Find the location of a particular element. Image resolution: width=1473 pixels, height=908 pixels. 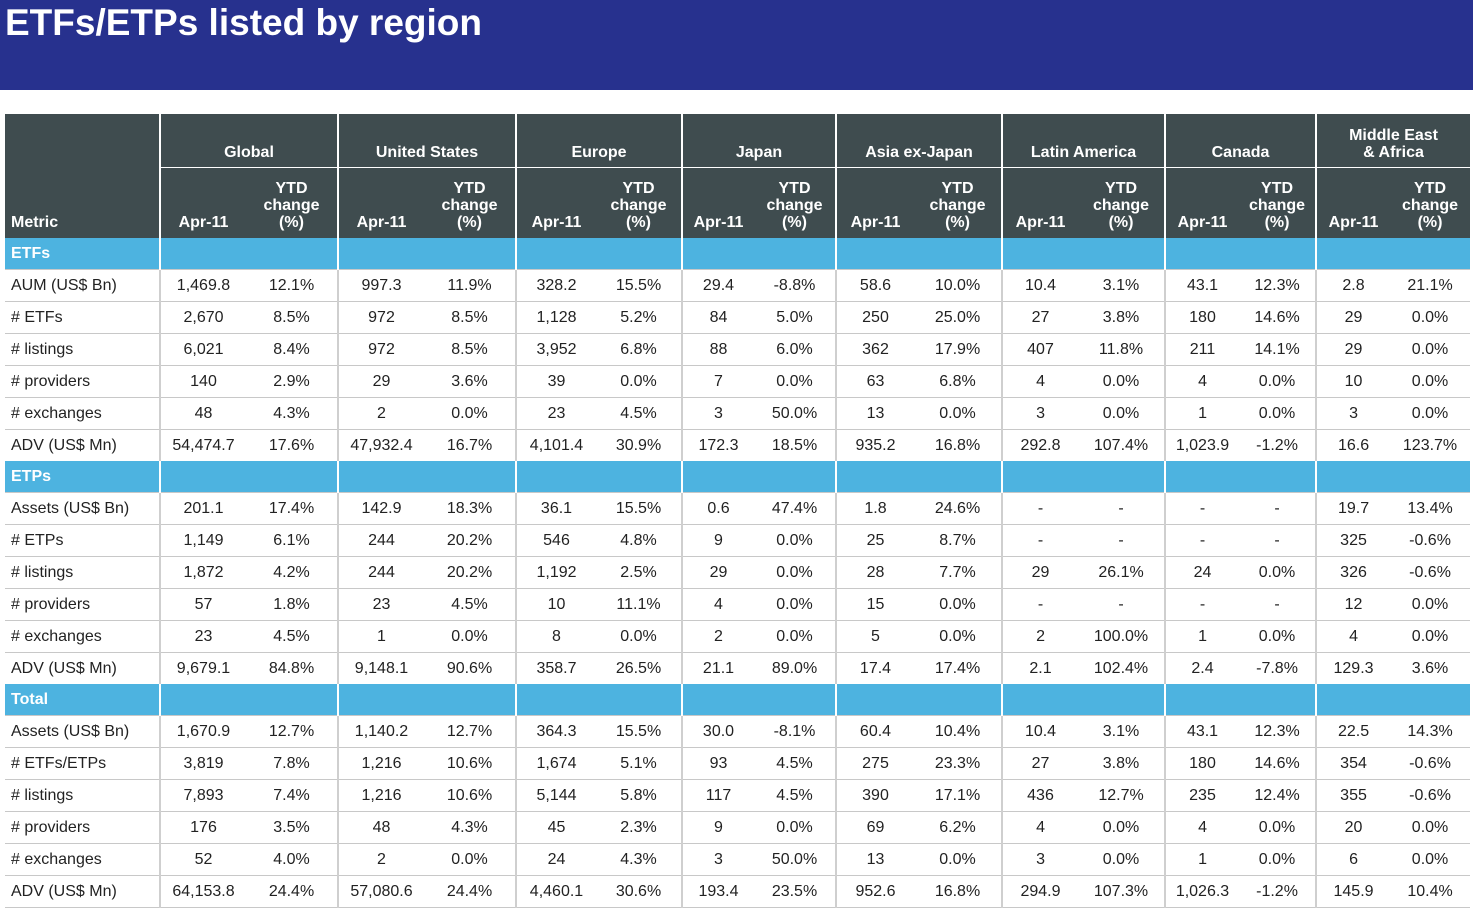

value-cell: 9,148.1 is located at coordinates (380, 668).